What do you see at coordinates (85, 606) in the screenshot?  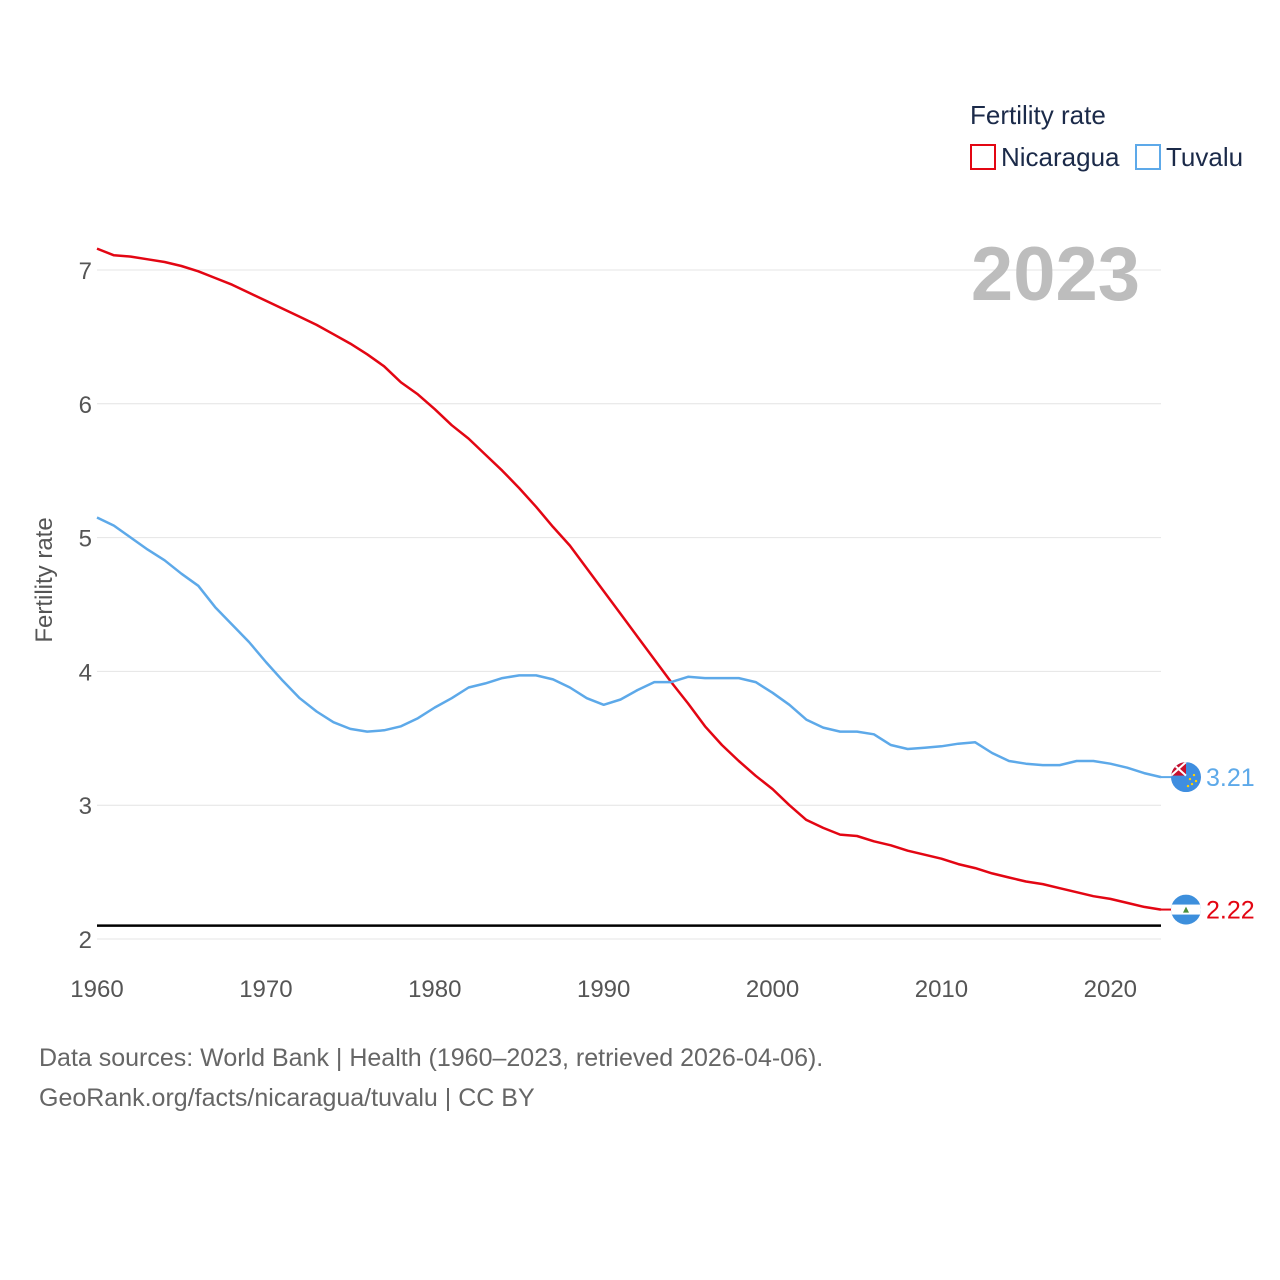 I see `y-axis-ticks: 2 3 4 5 6 7` at bounding box center [85, 606].